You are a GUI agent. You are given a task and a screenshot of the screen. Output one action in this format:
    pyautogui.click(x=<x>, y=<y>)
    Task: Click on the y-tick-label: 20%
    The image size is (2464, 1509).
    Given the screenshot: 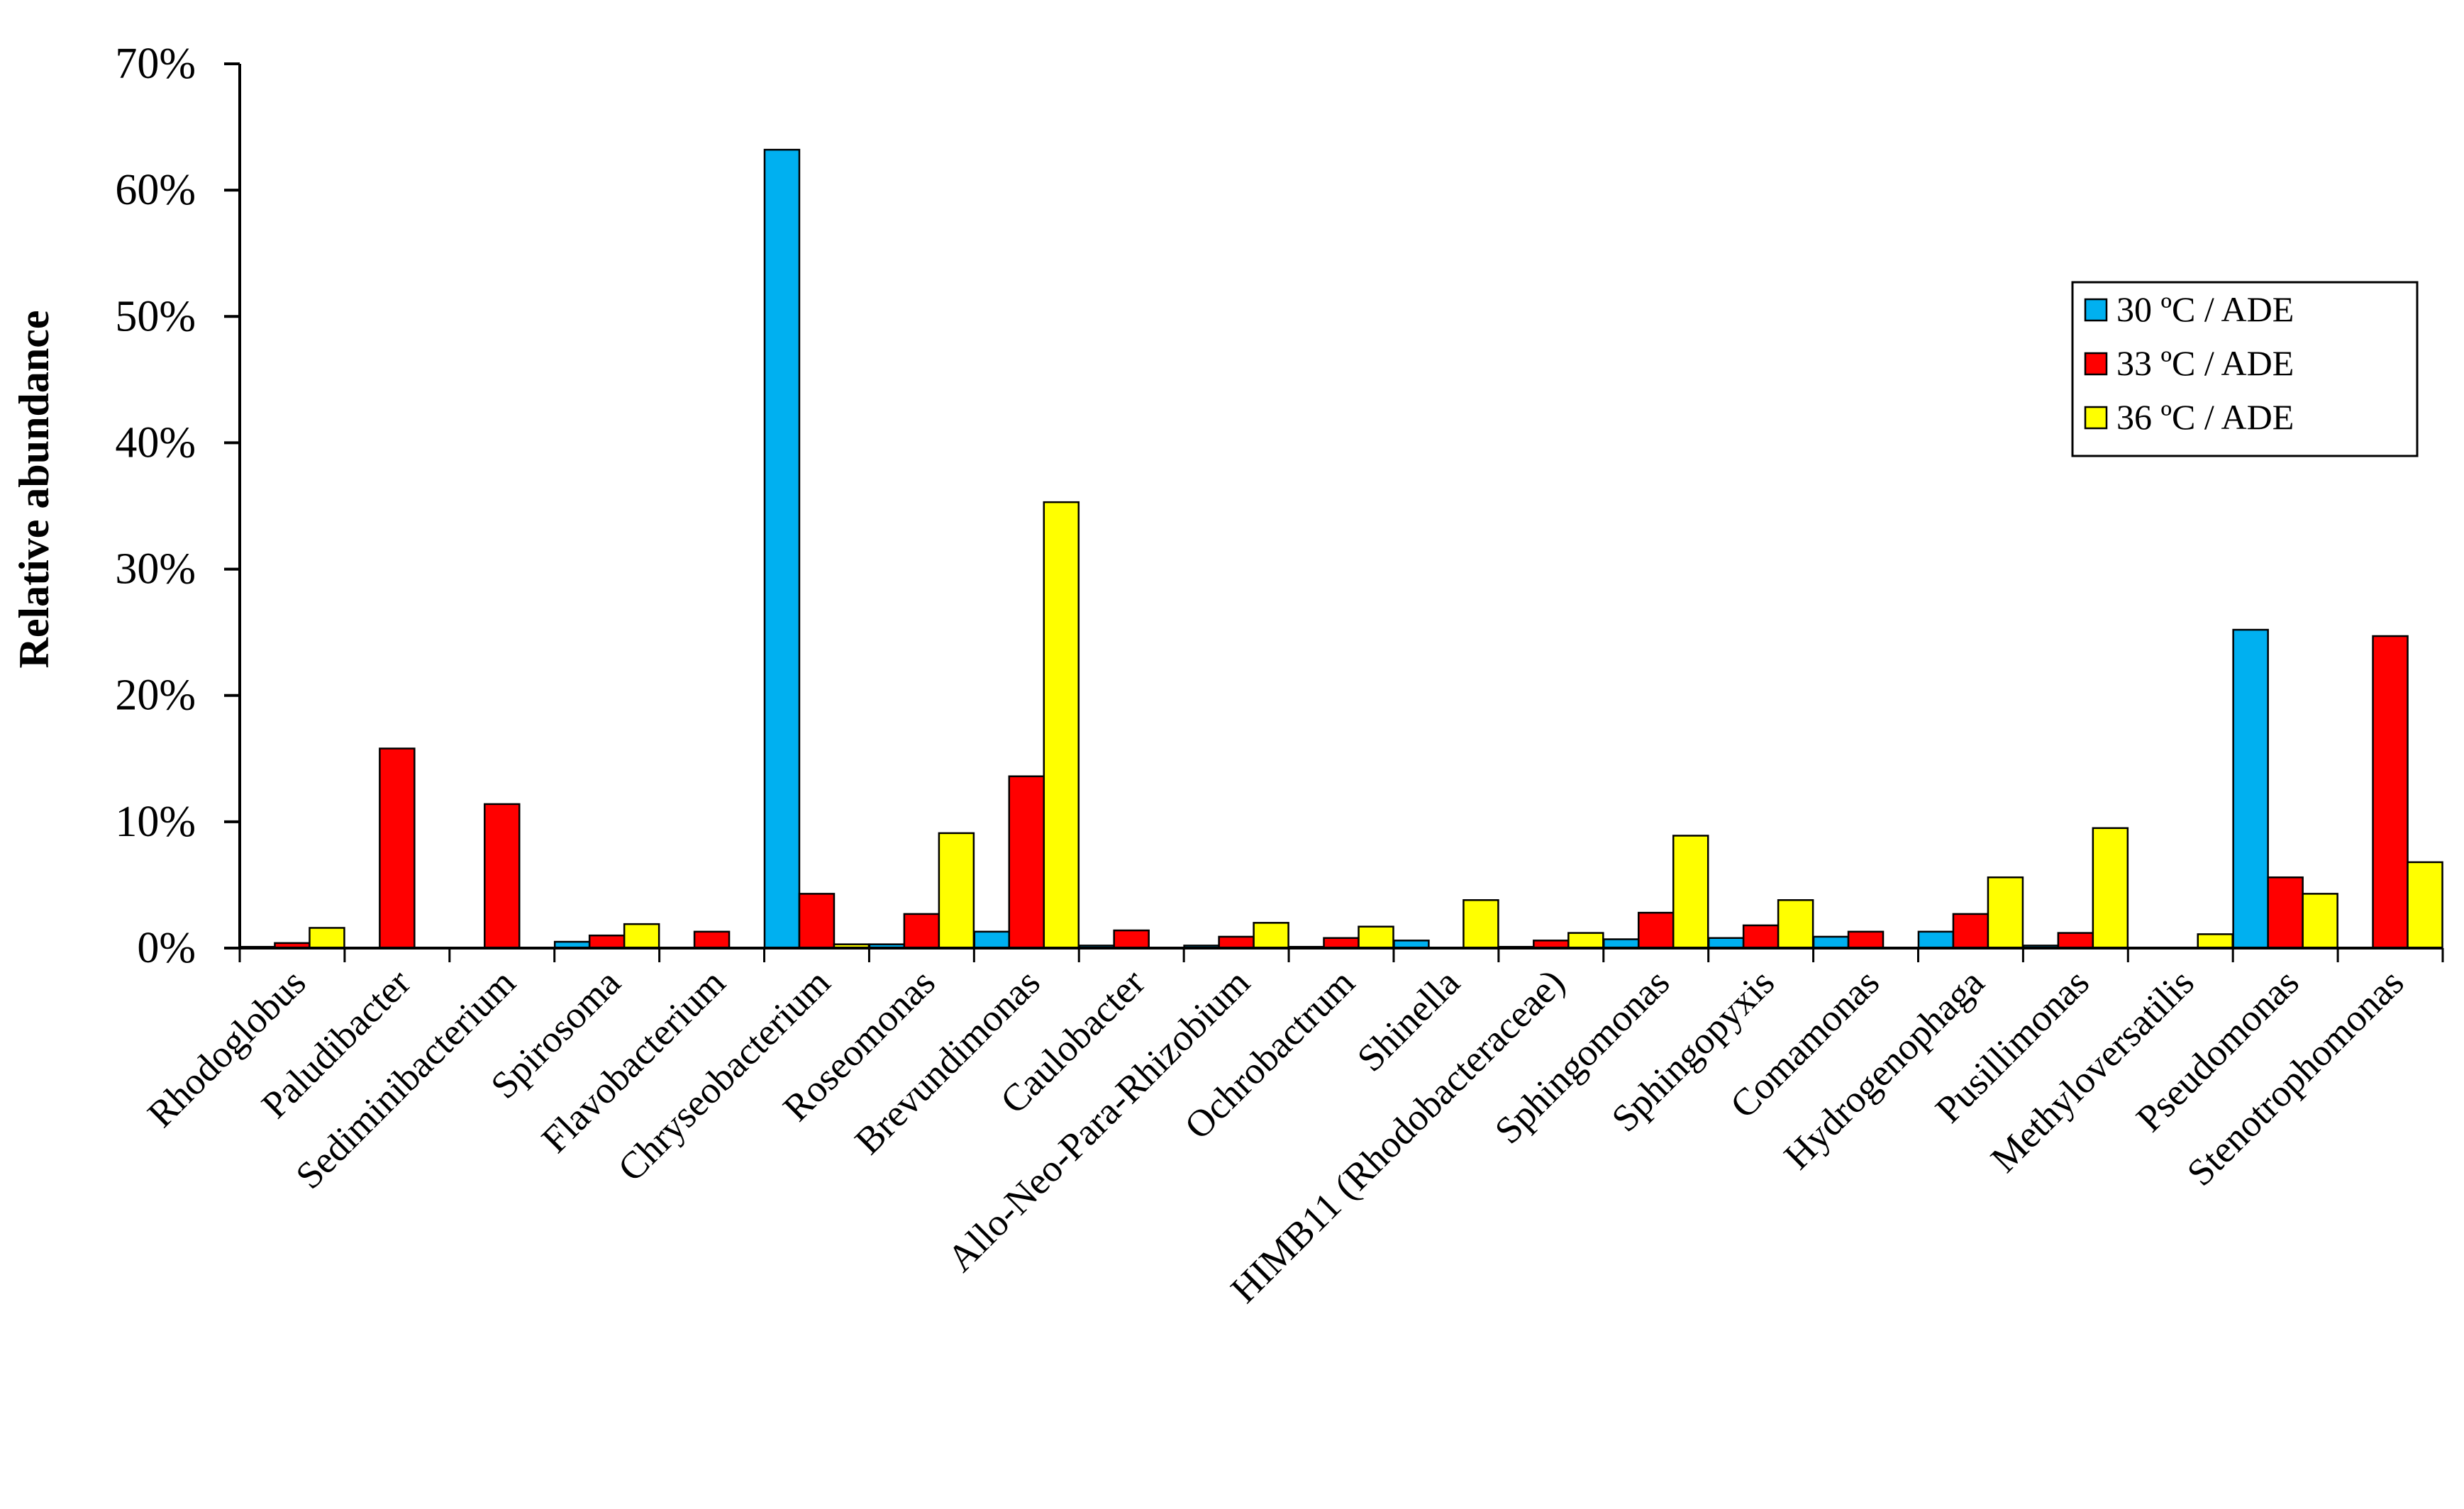 What is the action you would take?
    pyautogui.click(x=155, y=696)
    